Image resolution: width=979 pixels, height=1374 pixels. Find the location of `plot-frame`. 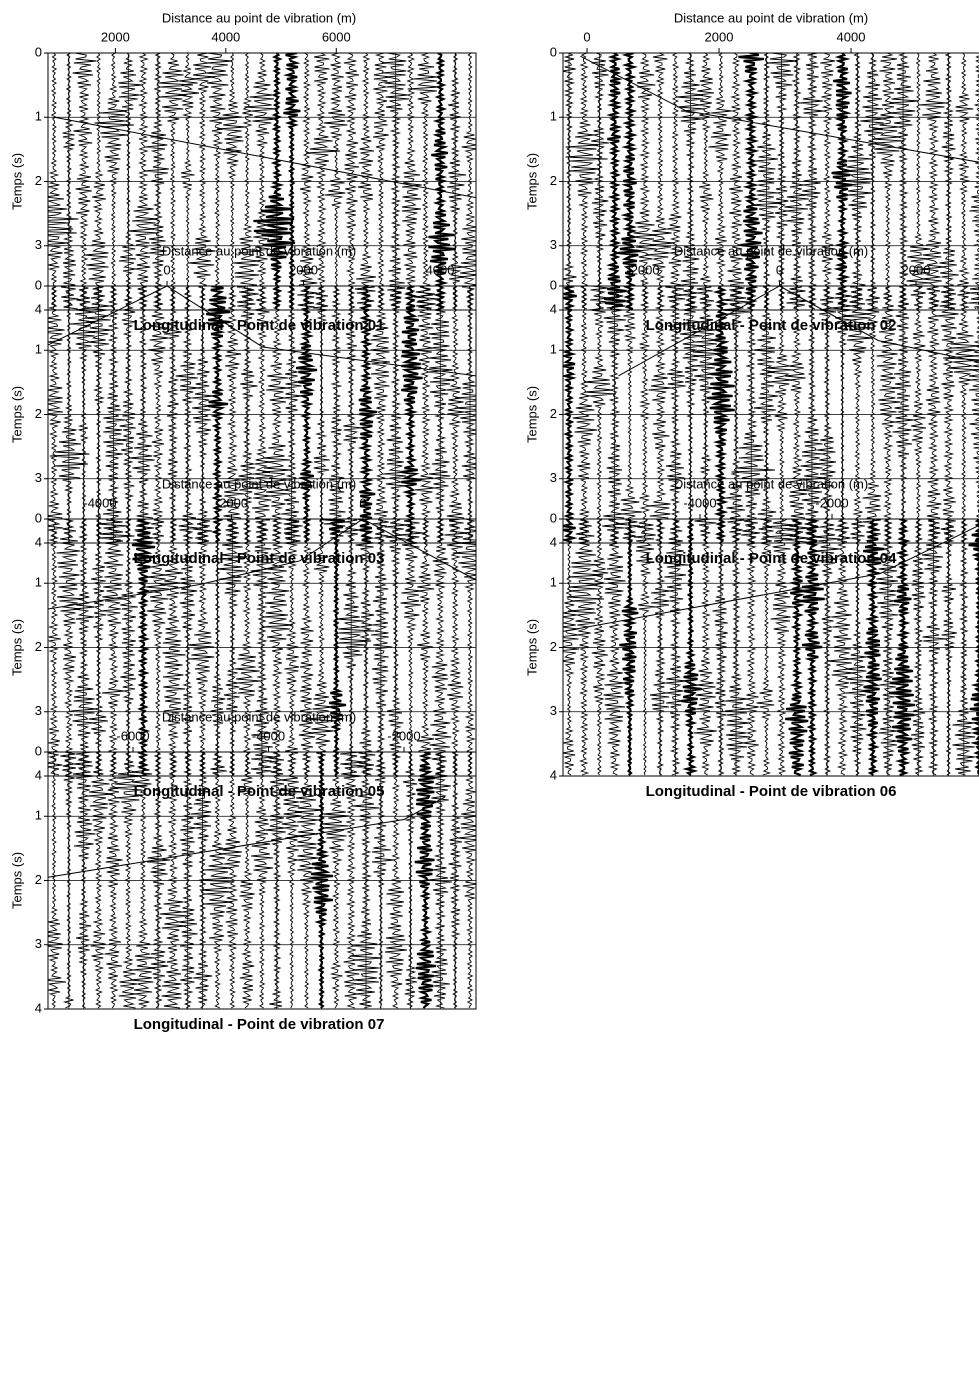

plot-frame is located at coordinates (770, 414).